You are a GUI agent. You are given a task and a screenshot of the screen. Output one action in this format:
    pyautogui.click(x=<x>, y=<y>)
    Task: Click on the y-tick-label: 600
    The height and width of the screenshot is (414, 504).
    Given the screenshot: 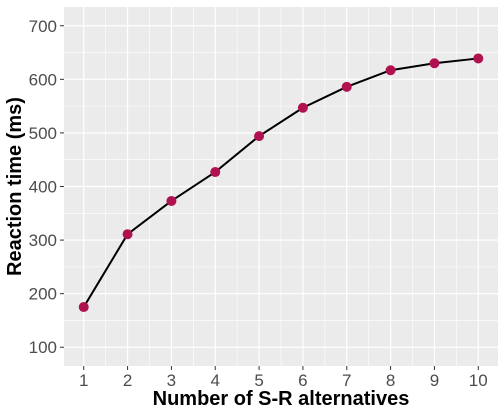 What is the action you would take?
    pyautogui.click(x=43, y=79)
    